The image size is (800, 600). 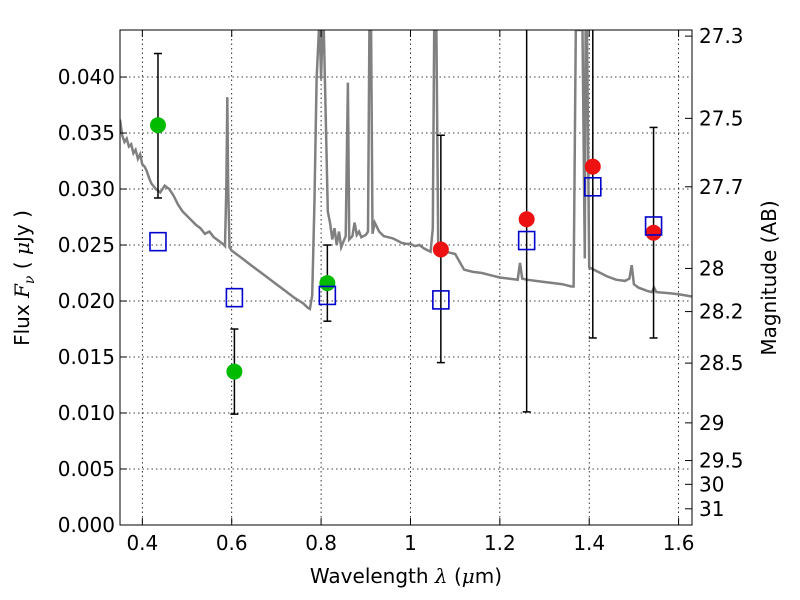 What do you see at coordinates (679, 543) in the screenshot?
I see `x-tick-label: 1.6` at bounding box center [679, 543].